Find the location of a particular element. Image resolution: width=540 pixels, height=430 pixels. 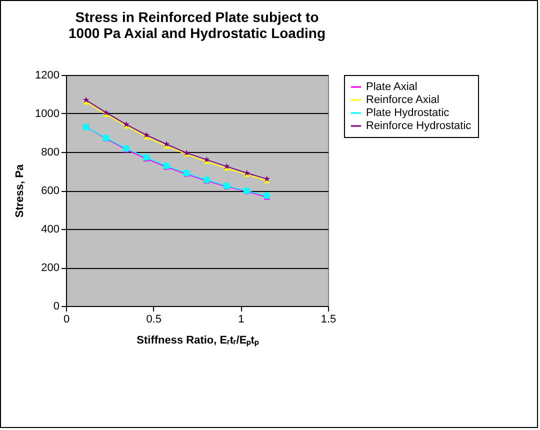

y-tick-label: 200 is located at coordinates (50, 268).